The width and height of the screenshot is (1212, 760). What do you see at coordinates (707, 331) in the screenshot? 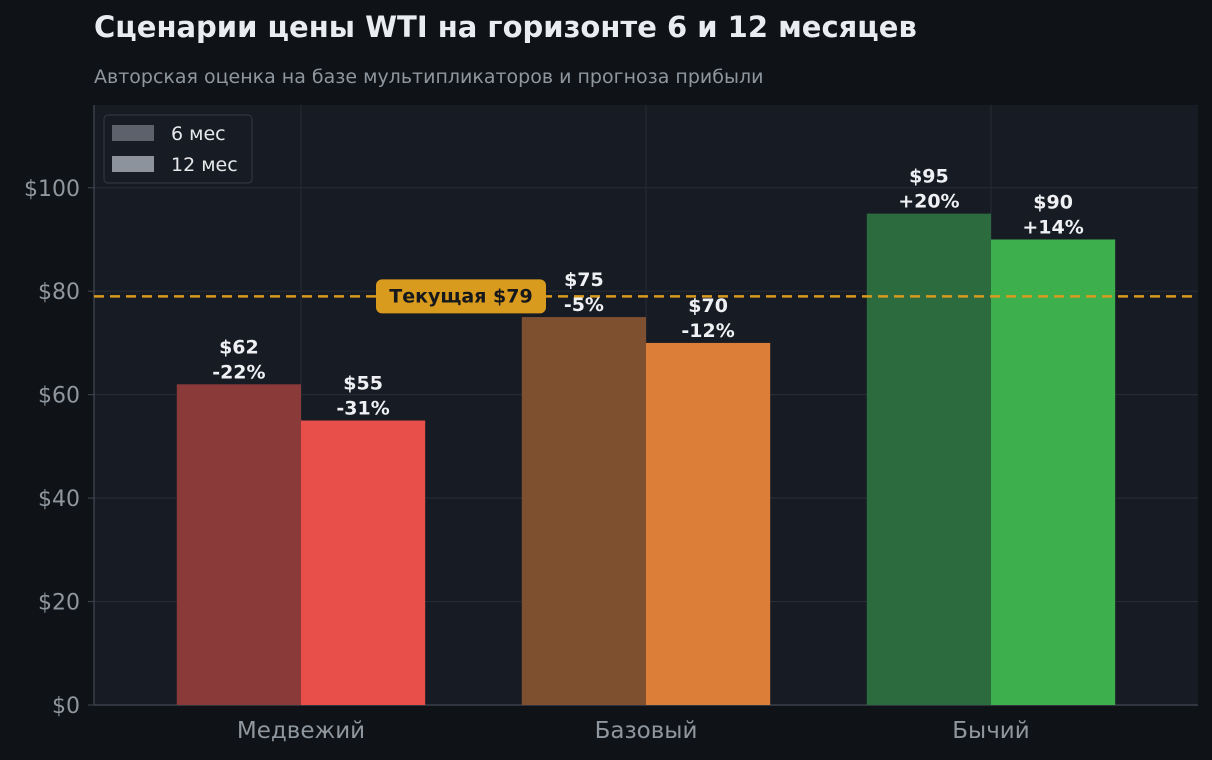
I see `bar-change-label: -12%` at bounding box center [707, 331].